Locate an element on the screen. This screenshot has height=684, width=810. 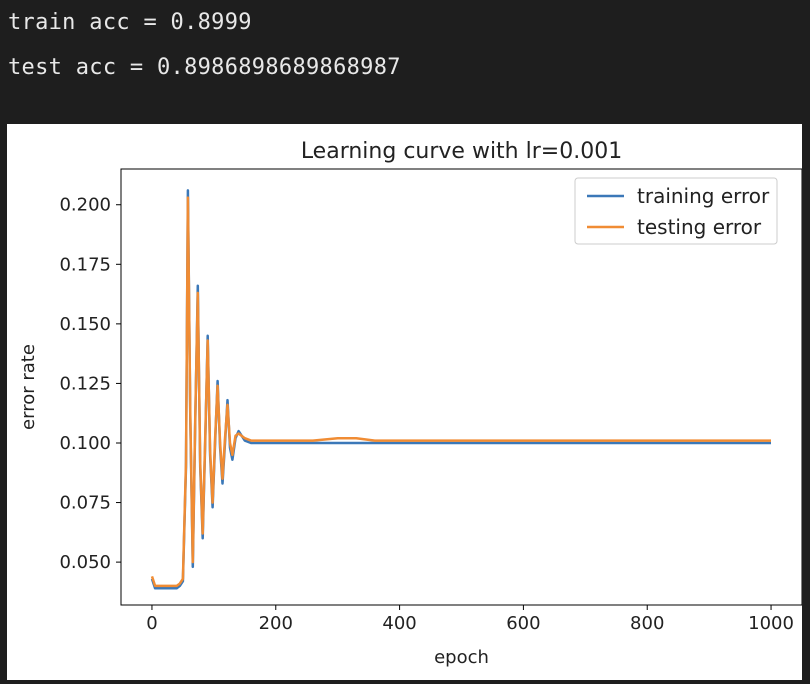
legend-label-testing: testing error is located at coordinates (699, 227).